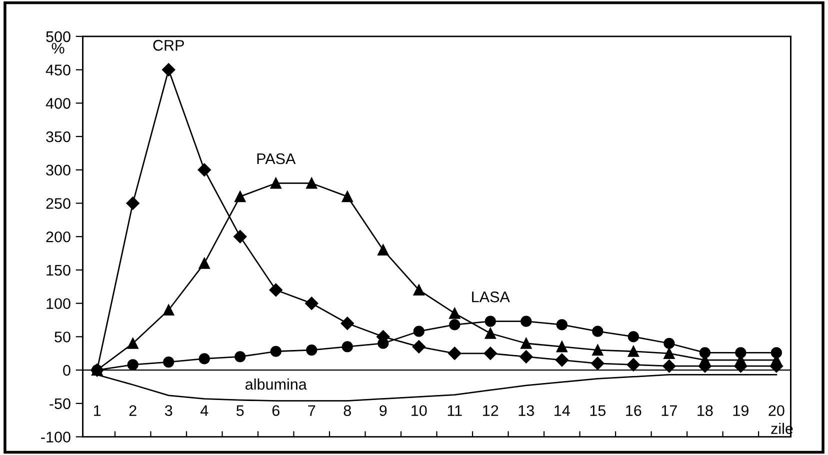 The width and height of the screenshot is (828, 455). I want to click on y-tick-label: 50, so click(62, 337).